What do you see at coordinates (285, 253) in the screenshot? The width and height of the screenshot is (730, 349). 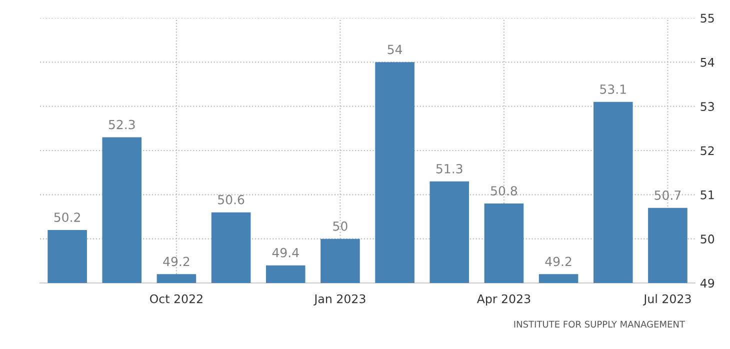 I see `data-label: 49.4` at bounding box center [285, 253].